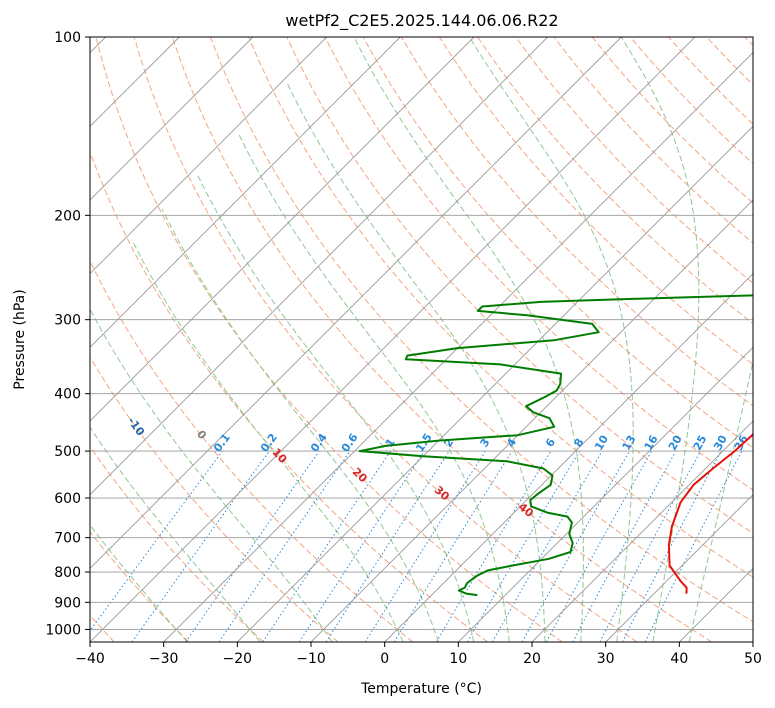 The height and width of the screenshot is (708, 775). I want to click on x-tick-label: 10, so click(458, 659).